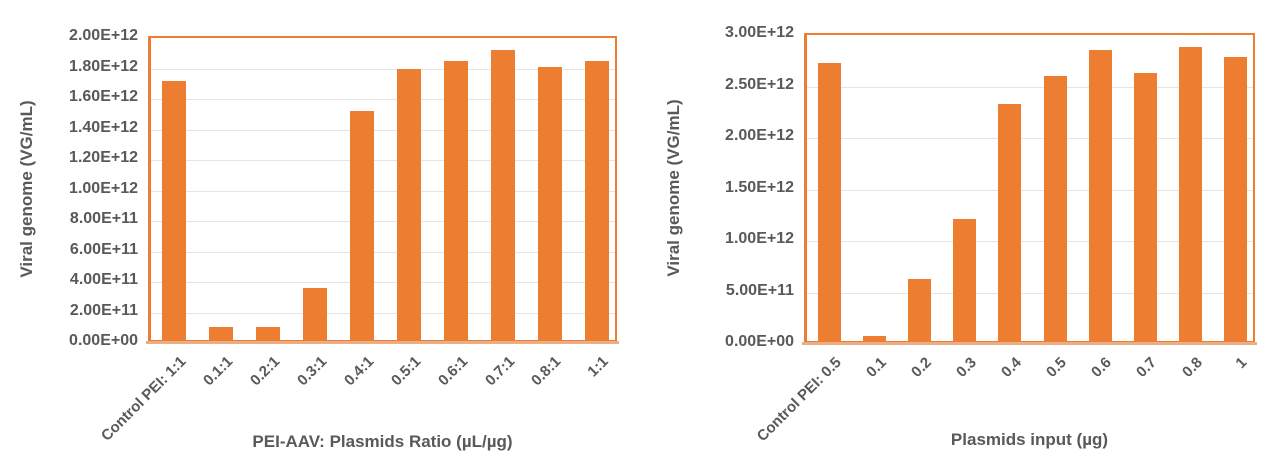 This screenshot has height=468, width=1264. Describe the element at coordinates (546, 371) in the screenshot. I see `x-tick-label: 0.8:1` at that location.